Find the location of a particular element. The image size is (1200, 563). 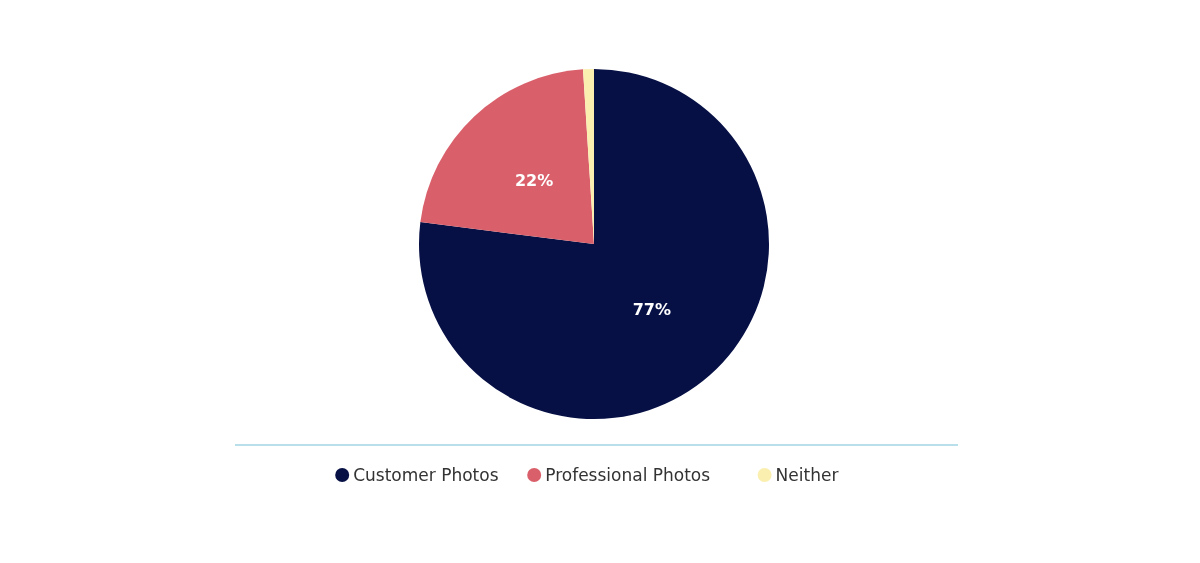

pie-slice is located at coordinates (507, 156).